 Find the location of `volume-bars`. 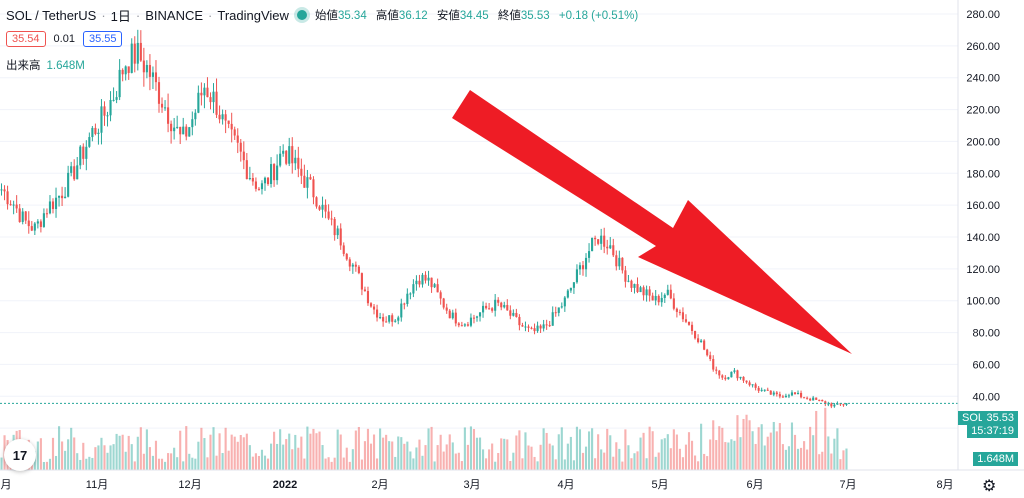

volume-bars is located at coordinates (424, 438).